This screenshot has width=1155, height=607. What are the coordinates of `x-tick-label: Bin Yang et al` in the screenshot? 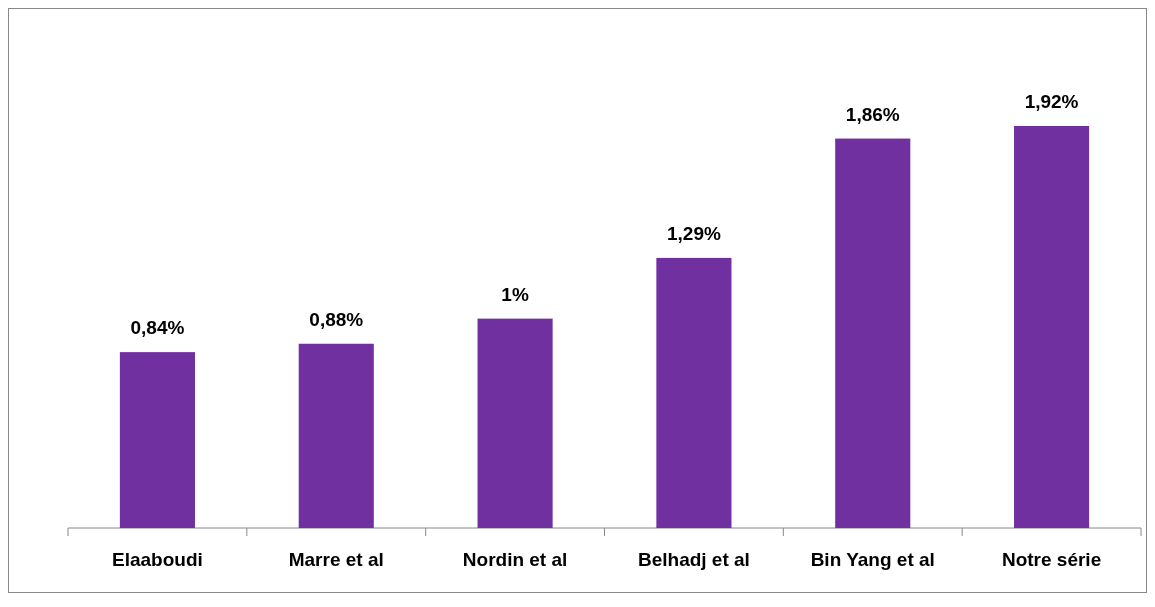 It's located at (872, 559).